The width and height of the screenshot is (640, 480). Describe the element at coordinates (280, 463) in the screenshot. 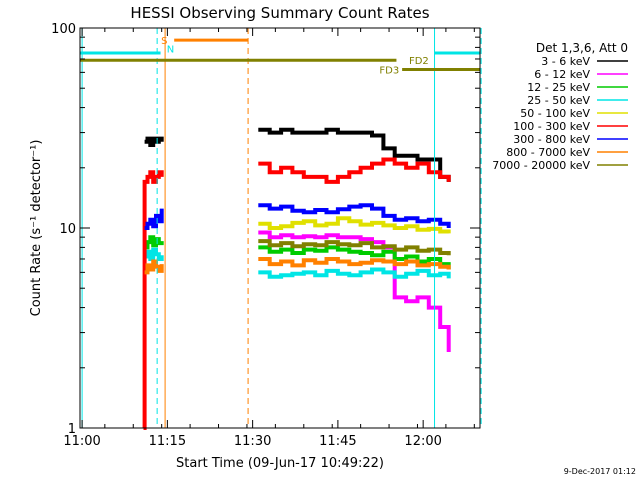

I see `x-axis-label: Start Time (09-Jun-17 10:49:22)` at that location.